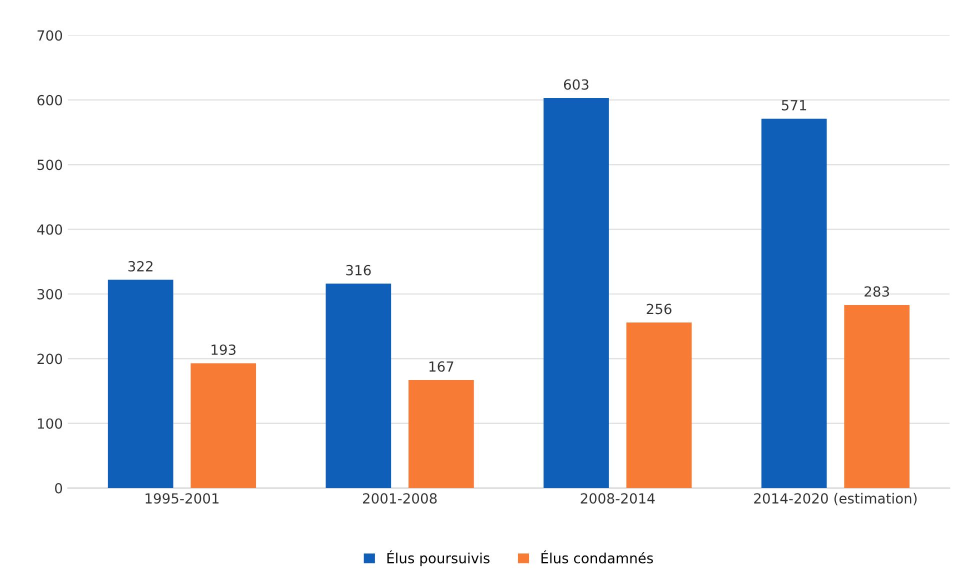 Image resolution: width=969 pixels, height=588 pixels. I want to click on data-label: 316, so click(358, 270).